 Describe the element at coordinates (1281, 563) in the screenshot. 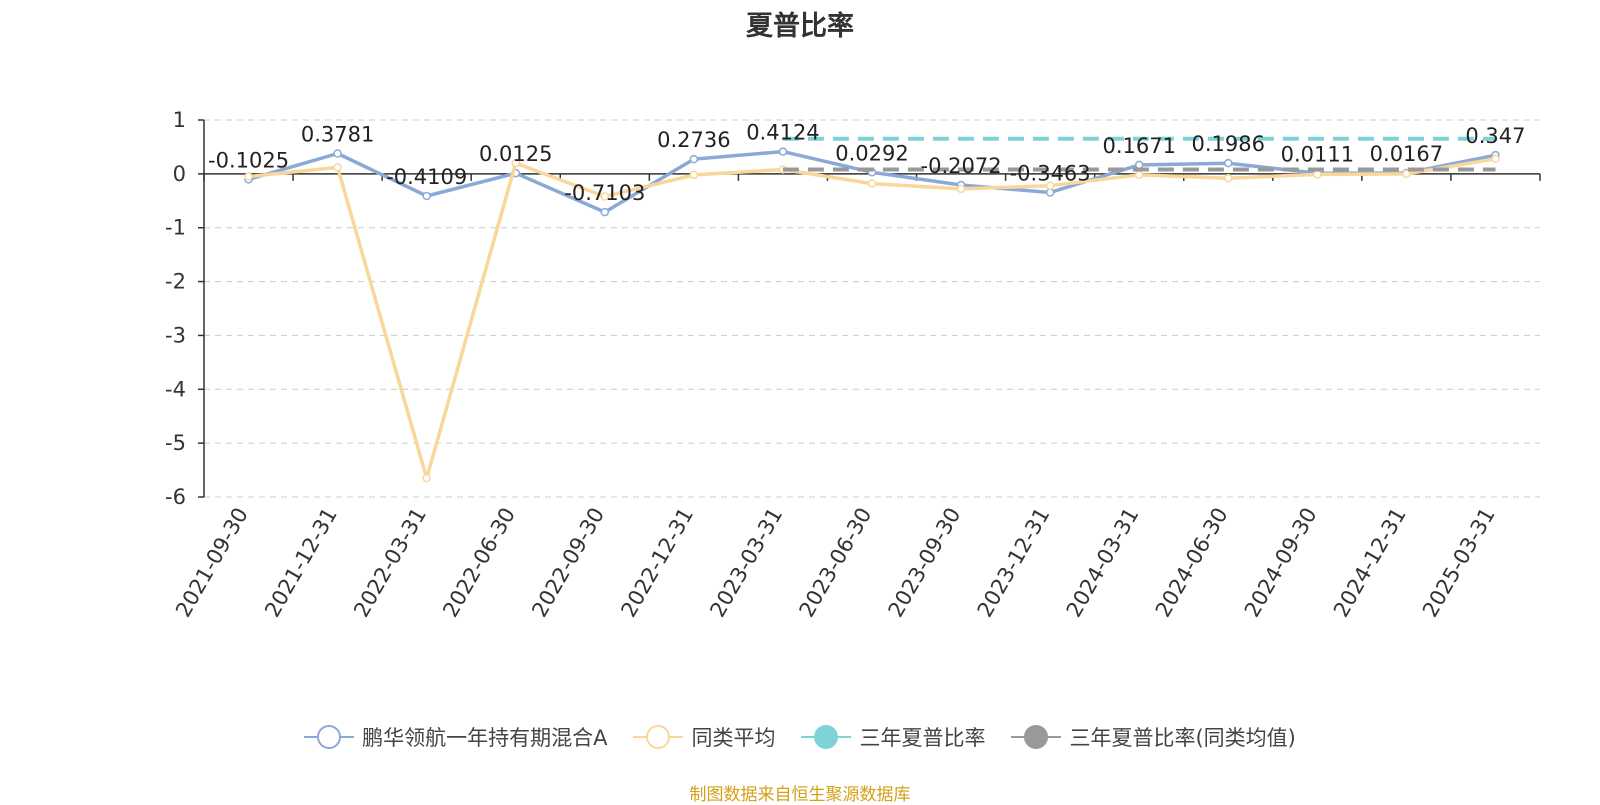

I see `x-tick-label: 2024-09-30` at that location.